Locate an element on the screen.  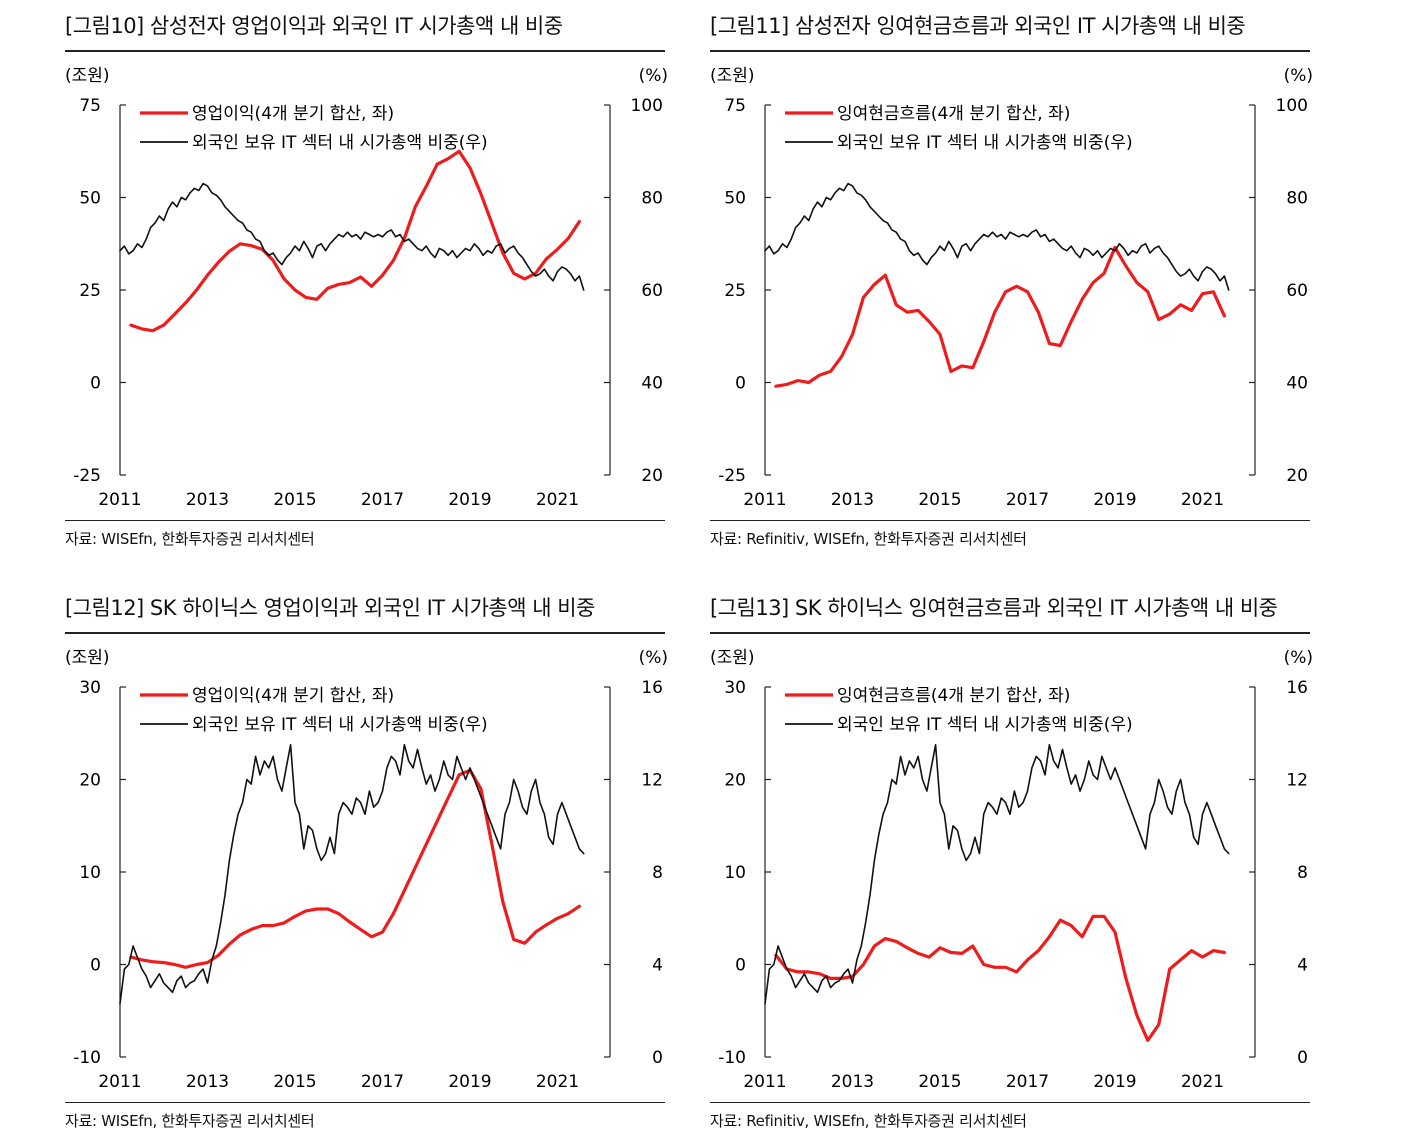
right-tick-label: 12 is located at coordinates (1297, 781).